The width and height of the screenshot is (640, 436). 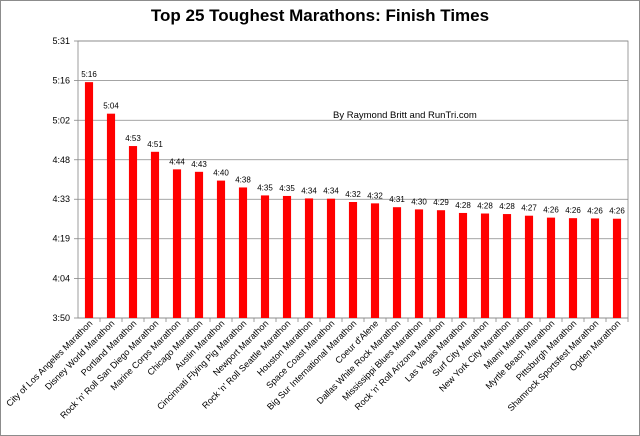 I want to click on chart-title: Top 25 Toughest Marathons: Finish Times, so click(x=320, y=15).